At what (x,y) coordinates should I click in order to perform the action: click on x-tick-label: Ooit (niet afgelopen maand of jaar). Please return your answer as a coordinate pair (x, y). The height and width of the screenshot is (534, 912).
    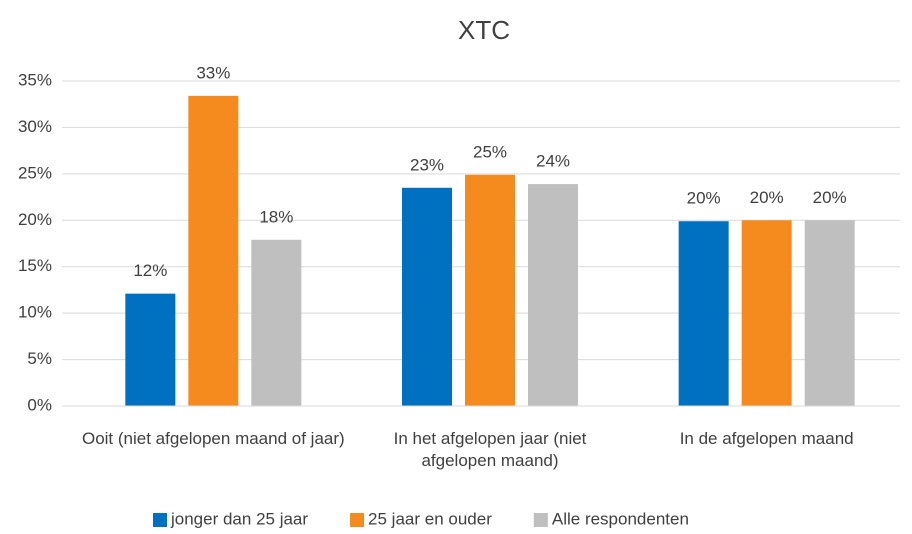
    Looking at the image, I should click on (213, 438).